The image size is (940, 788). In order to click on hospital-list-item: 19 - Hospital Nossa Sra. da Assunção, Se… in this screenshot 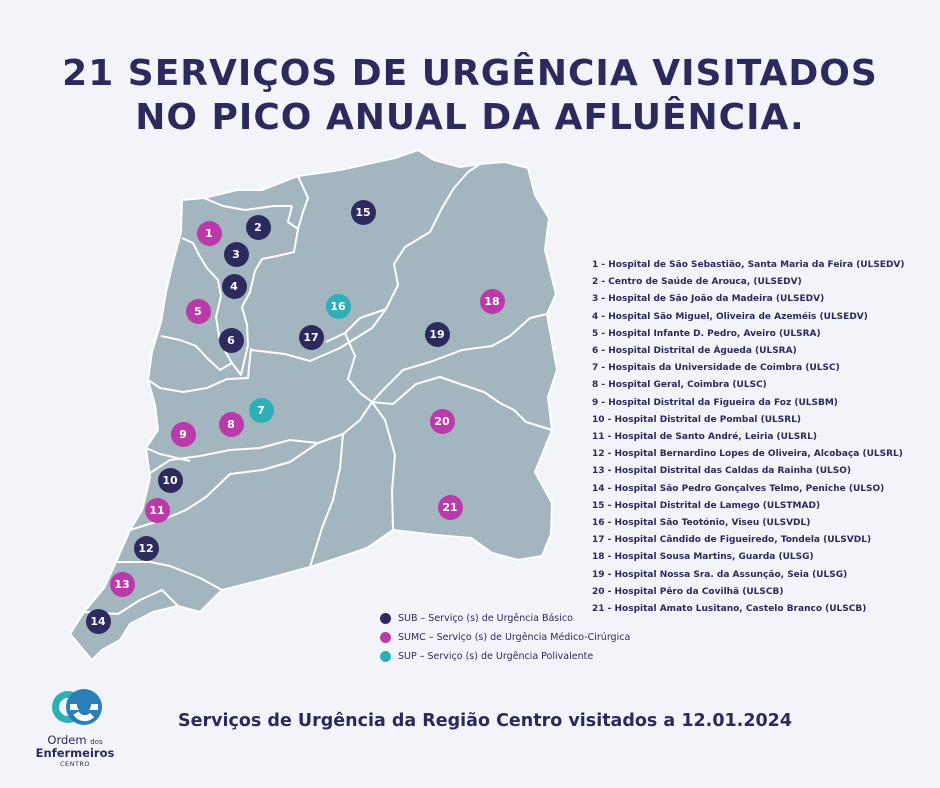, I will do `click(720, 574)`.